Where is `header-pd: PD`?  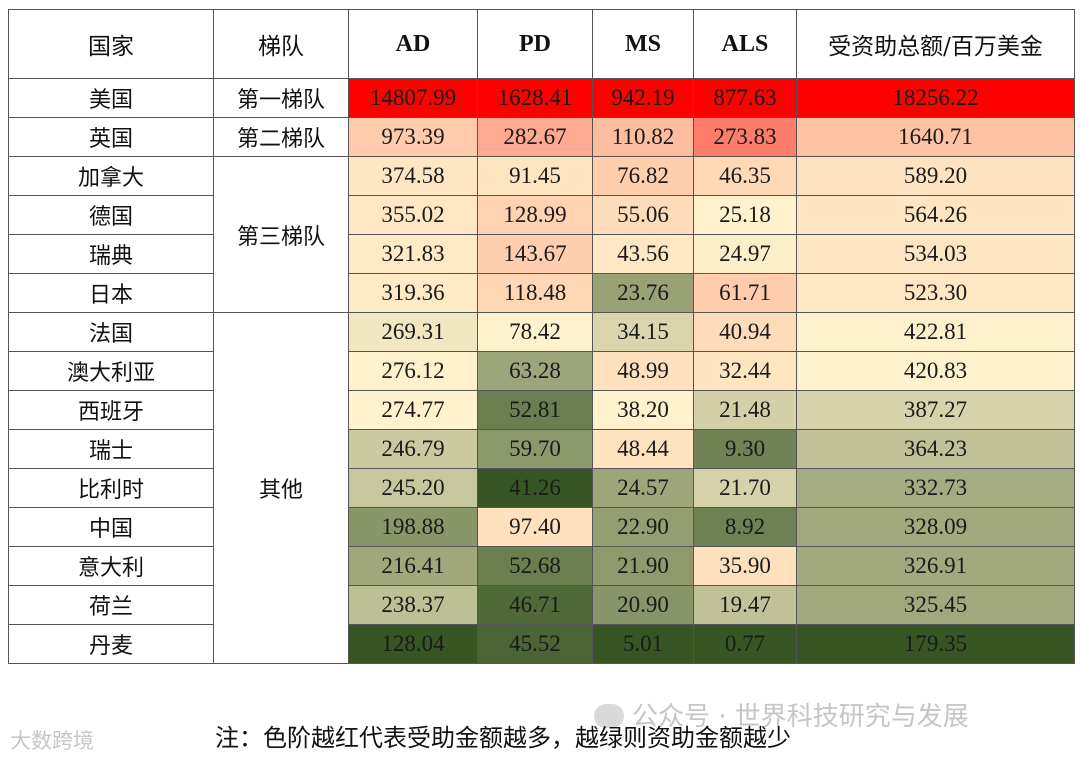 header-pd: PD is located at coordinates (535, 44).